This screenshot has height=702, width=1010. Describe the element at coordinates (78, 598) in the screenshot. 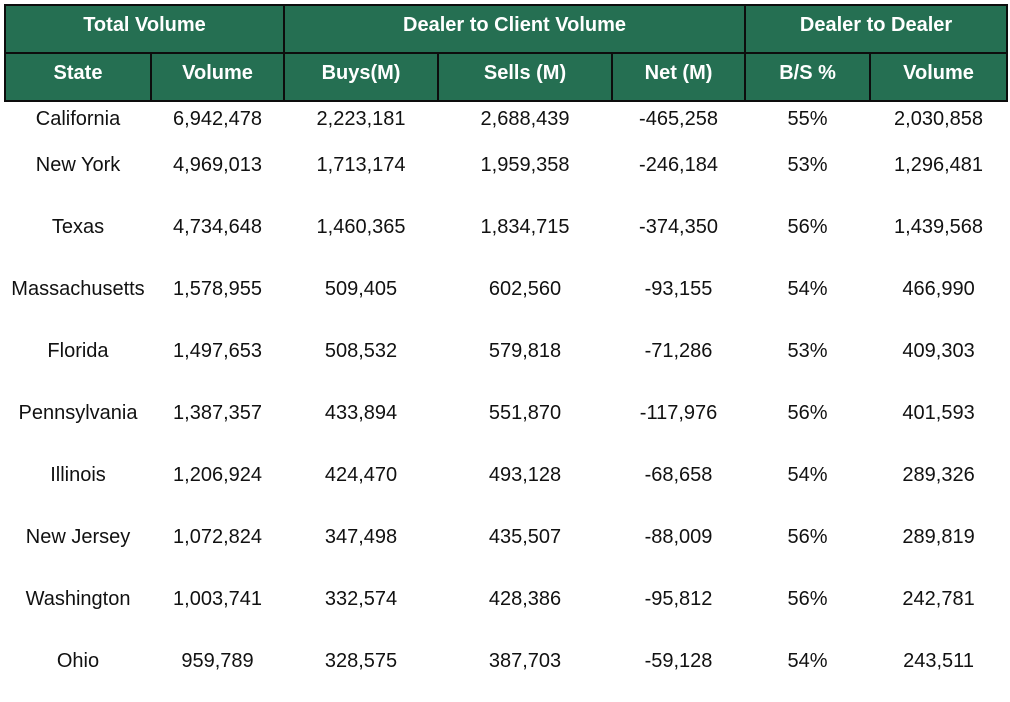

I see `state-cell: Washington` at that location.